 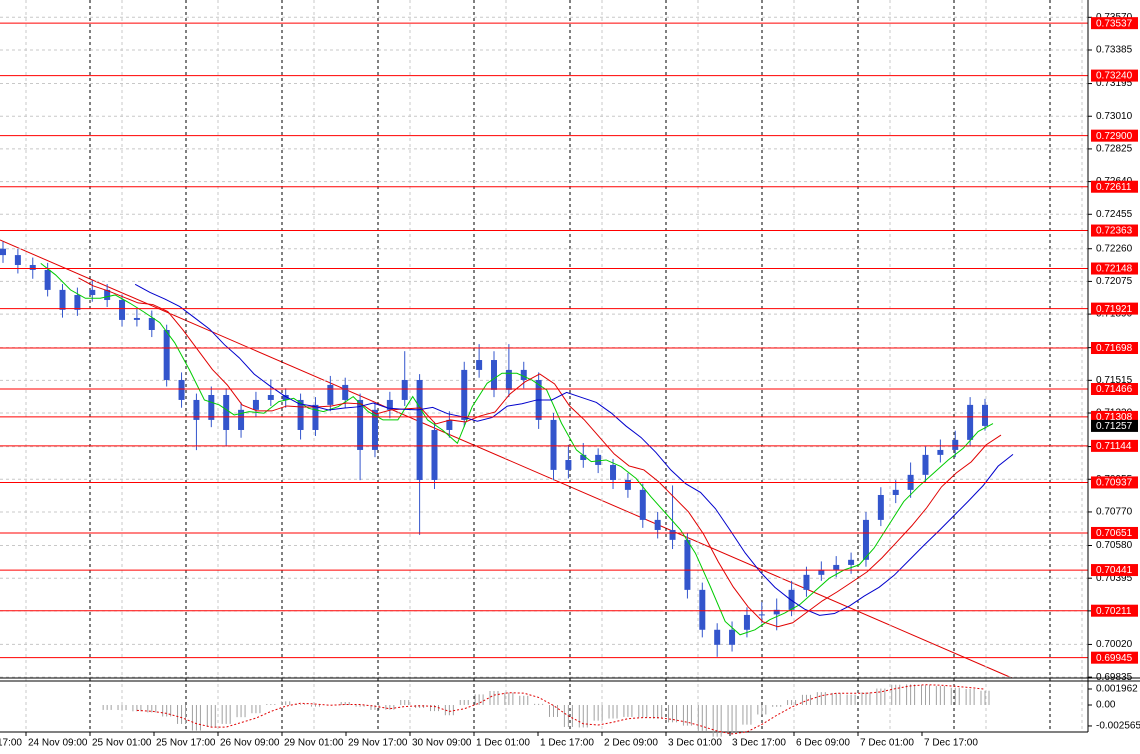 I want to click on current-price-box, so click(x=1114, y=425).